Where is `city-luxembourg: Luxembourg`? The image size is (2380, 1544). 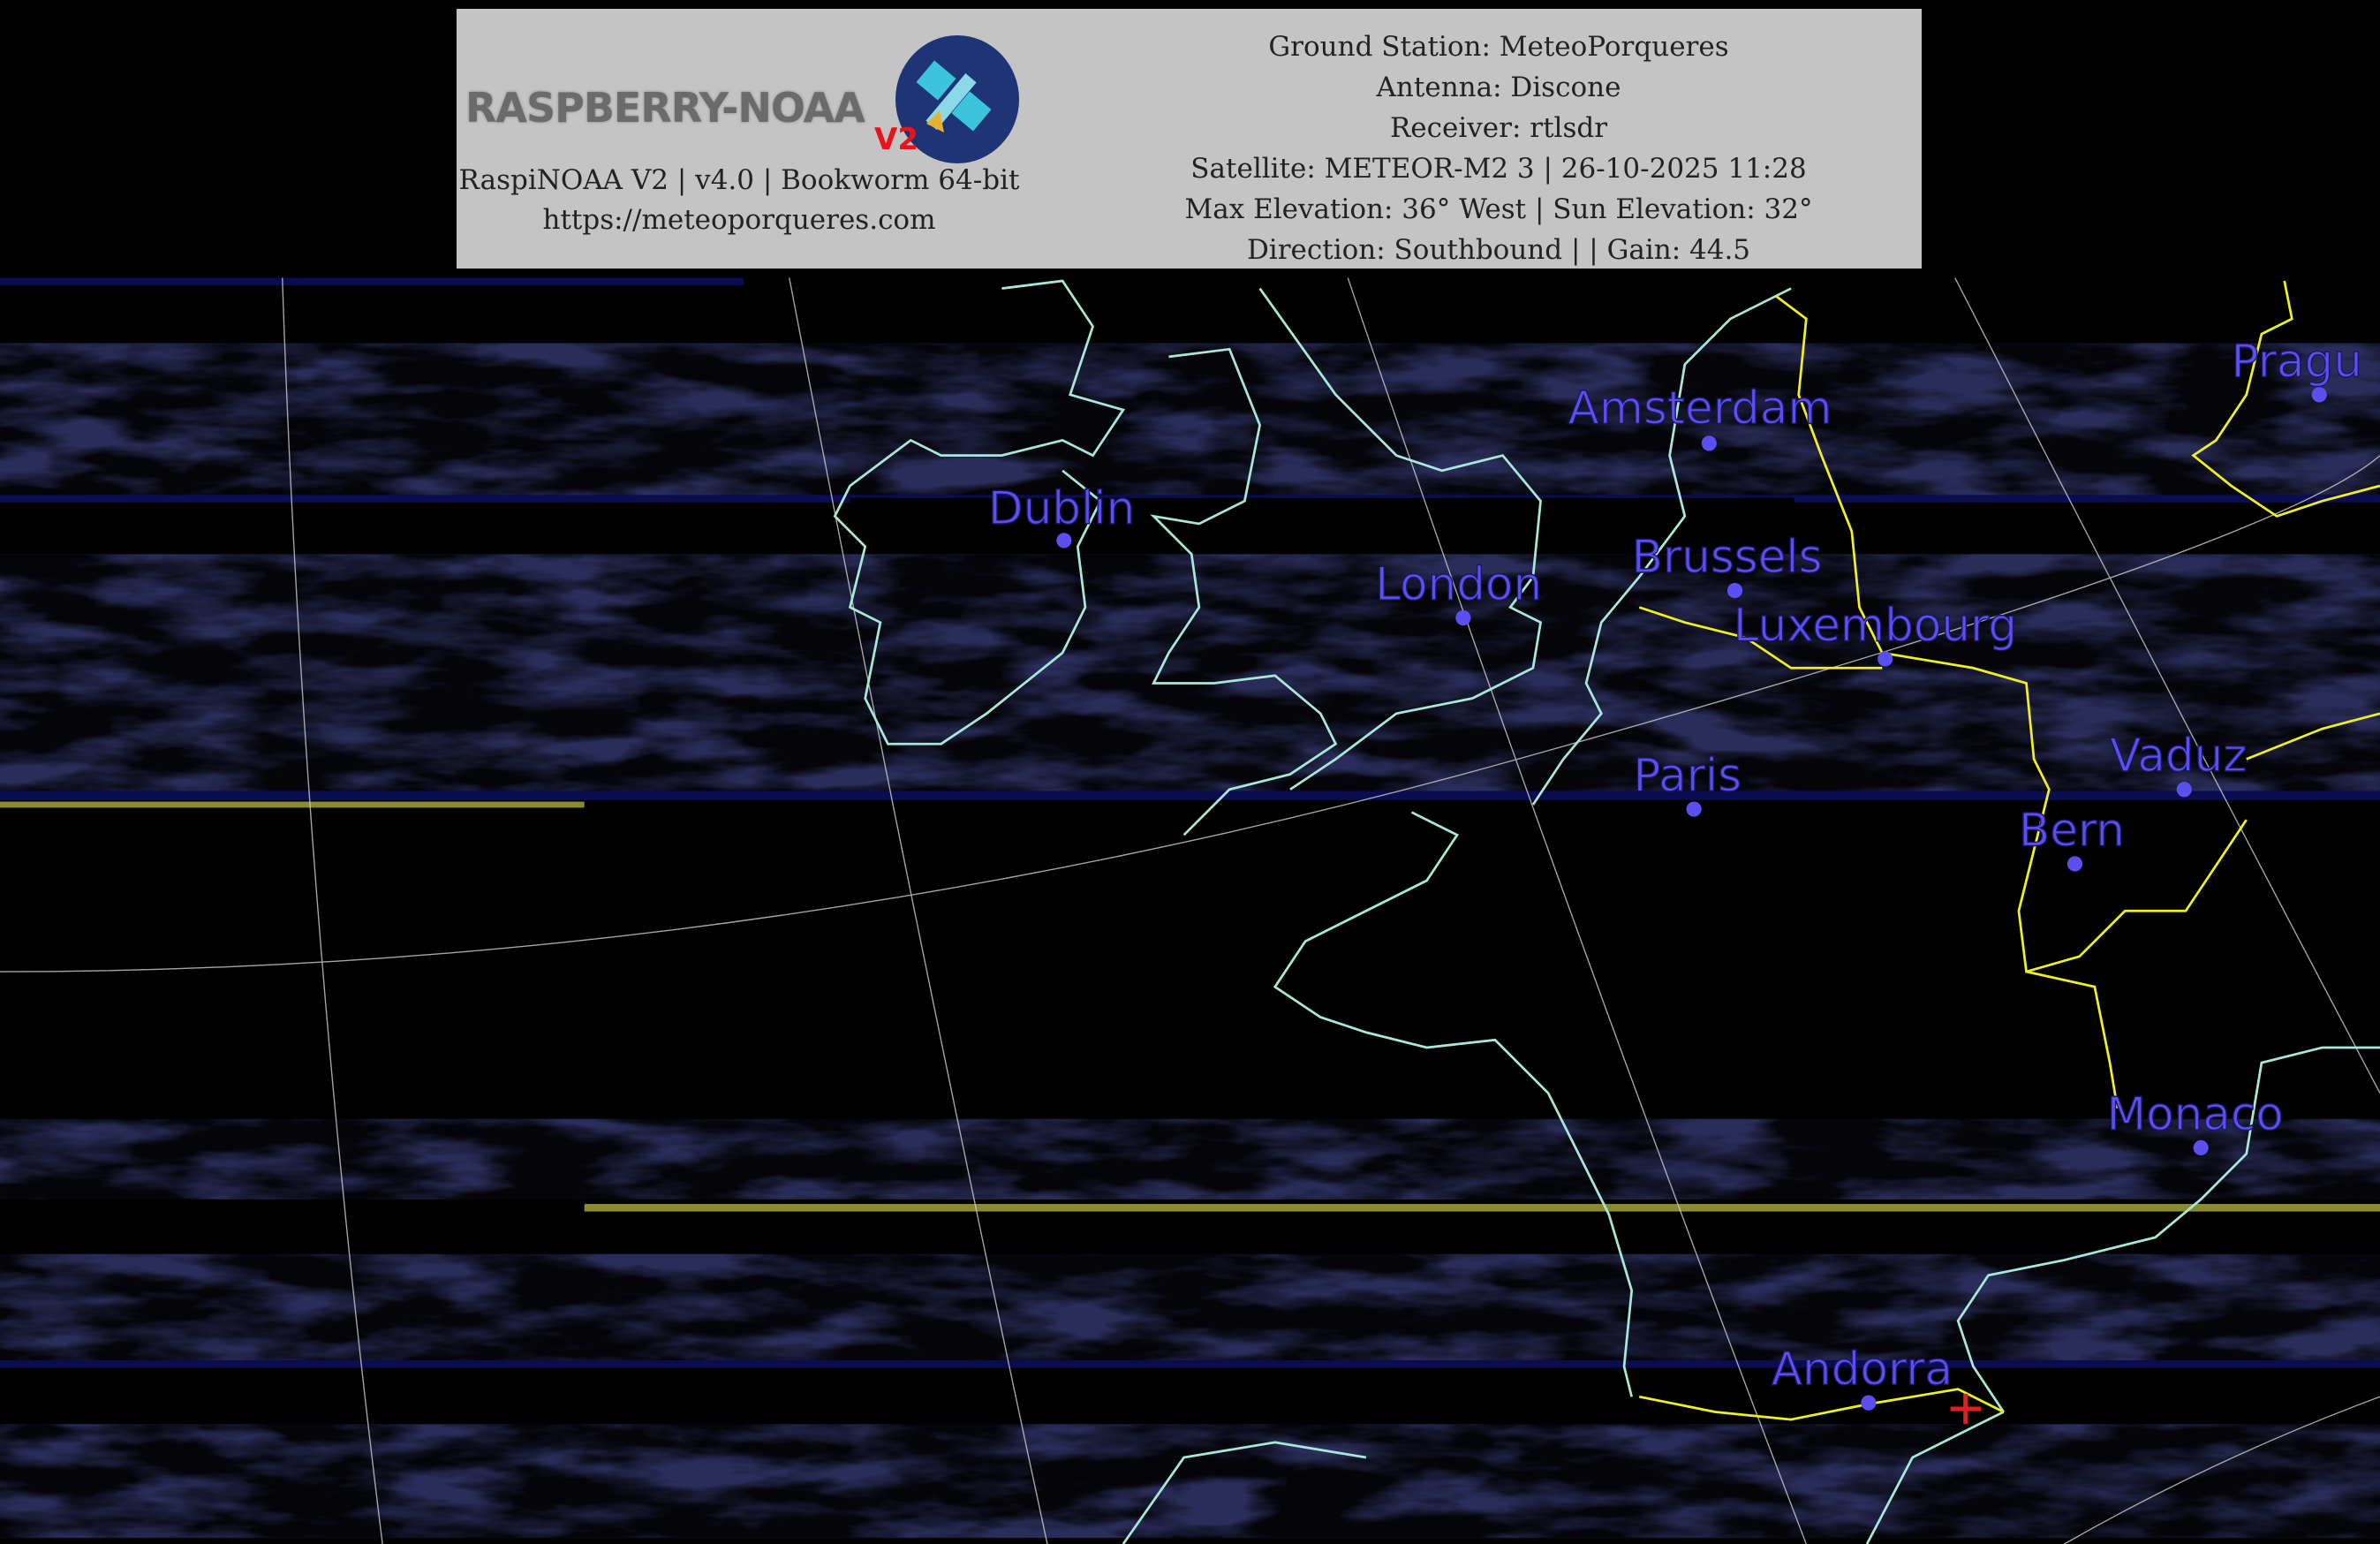 city-luxembourg: Luxembourg is located at coordinates (1875, 633).